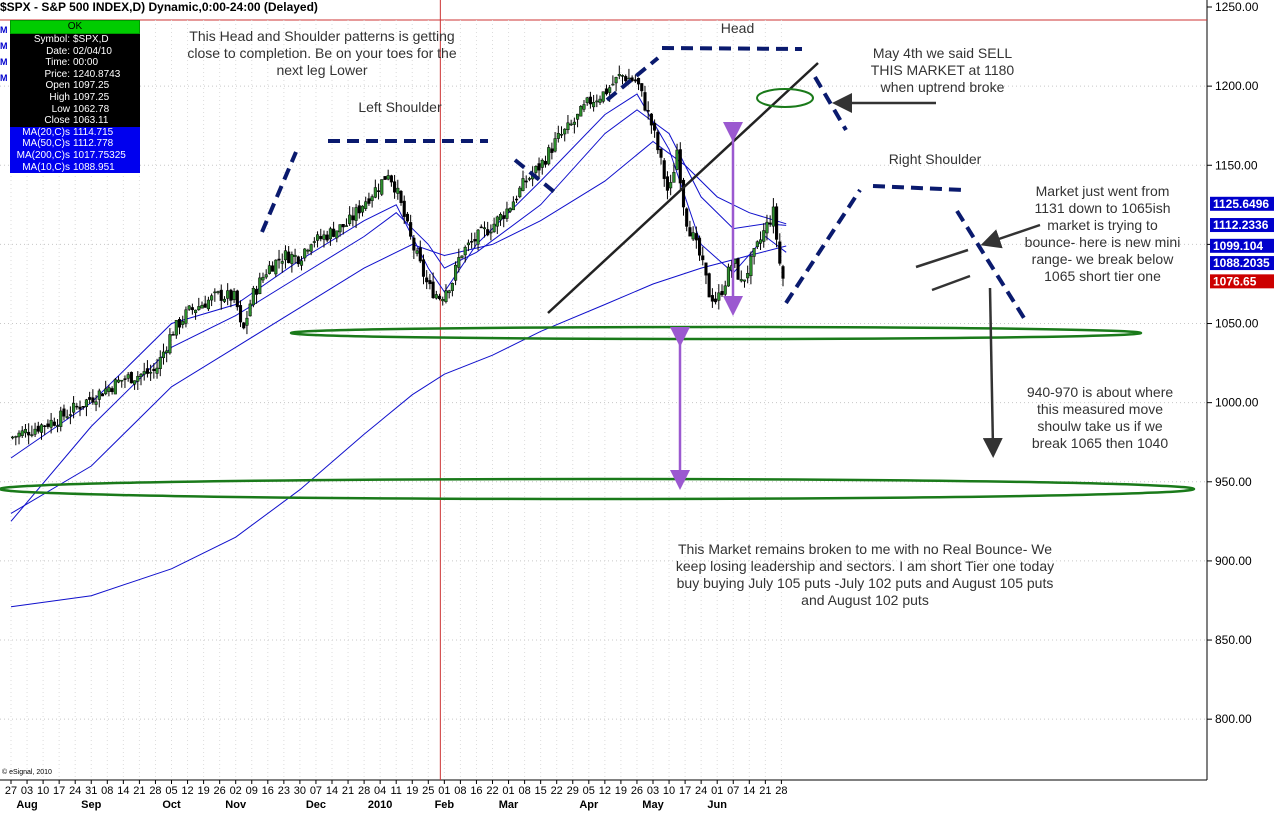 The width and height of the screenshot is (1276, 818). What do you see at coordinates (57, 121) in the screenshot?
I see `info-key: Close` at bounding box center [57, 121].